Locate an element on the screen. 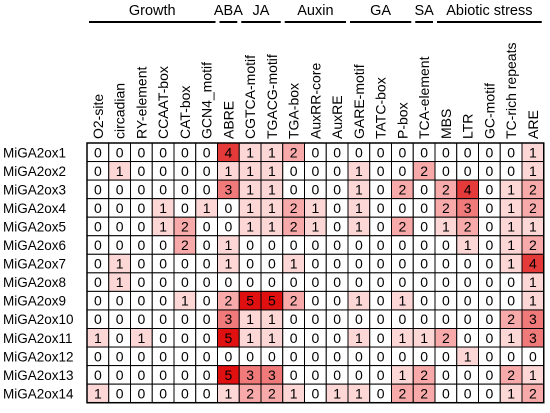 Image resolution: width=550 pixels, height=413 pixels. row-label: MiGA2ox12 is located at coordinates (38, 356).